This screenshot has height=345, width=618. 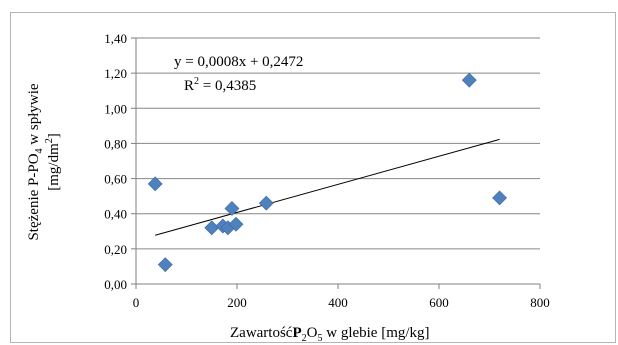 I want to click on y-axis-title-line2: [mg/dm2], so click(x=53, y=162).